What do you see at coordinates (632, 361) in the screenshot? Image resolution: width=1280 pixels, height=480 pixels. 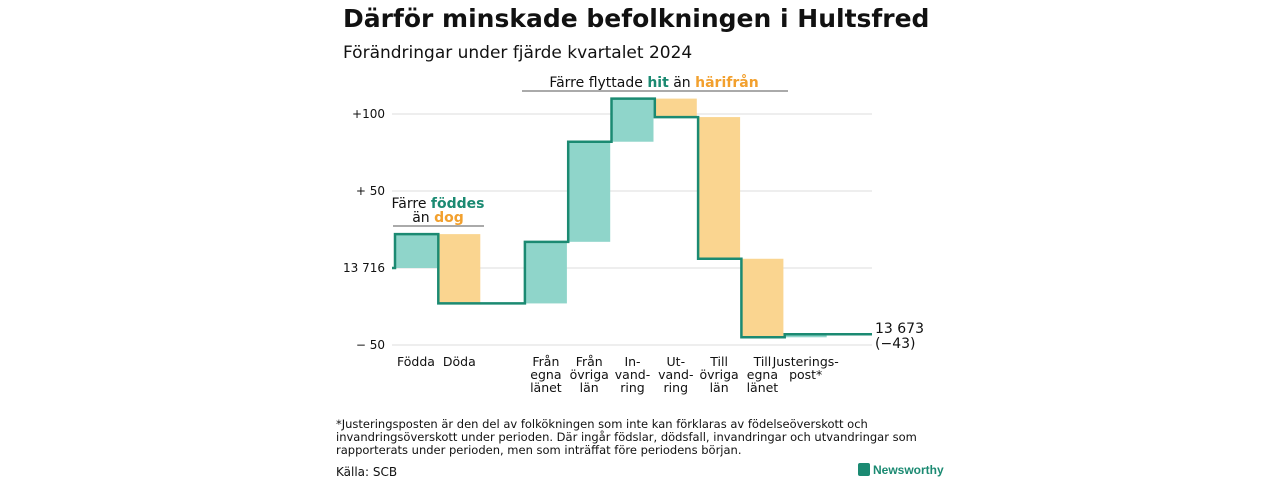 I see `category-label: In-` at bounding box center [632, 361].